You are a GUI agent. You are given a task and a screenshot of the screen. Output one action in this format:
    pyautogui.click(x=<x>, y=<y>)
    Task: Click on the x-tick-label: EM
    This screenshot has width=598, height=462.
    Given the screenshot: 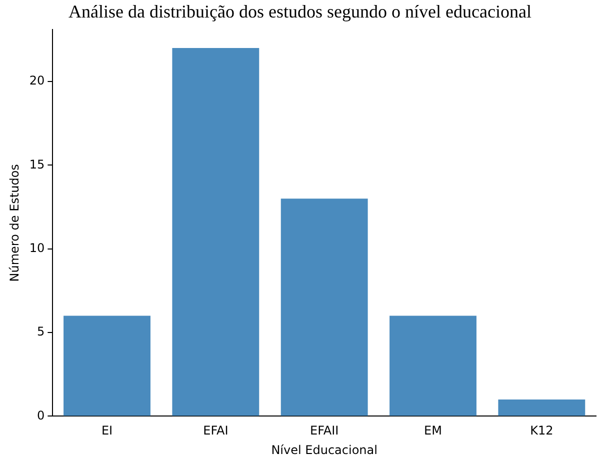 What is the action you would take?
    pyautogui.click(x=433, y=431)
    